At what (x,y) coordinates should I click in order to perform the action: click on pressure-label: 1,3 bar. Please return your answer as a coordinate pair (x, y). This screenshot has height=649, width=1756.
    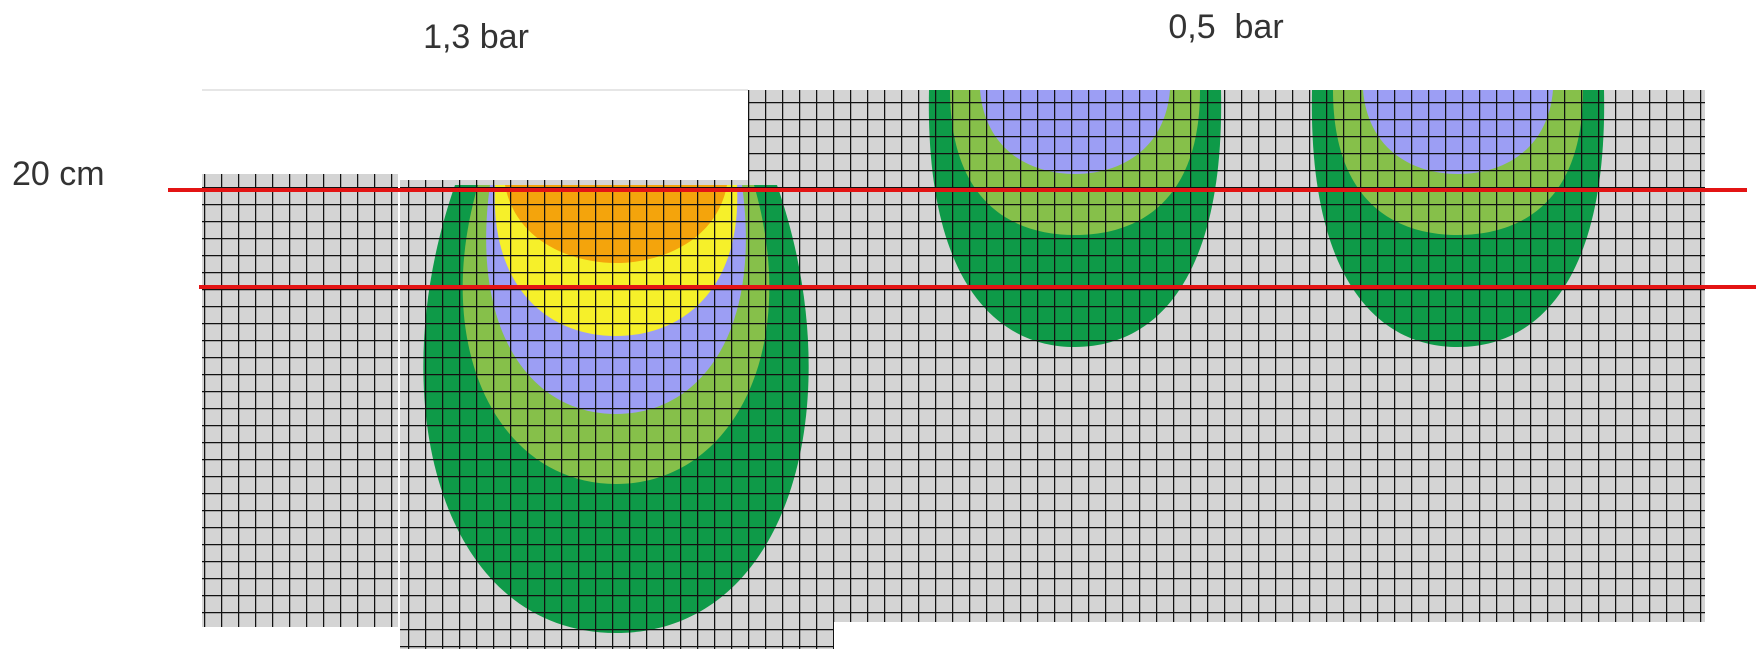
    Looking at the image, I should click on (476, 37).